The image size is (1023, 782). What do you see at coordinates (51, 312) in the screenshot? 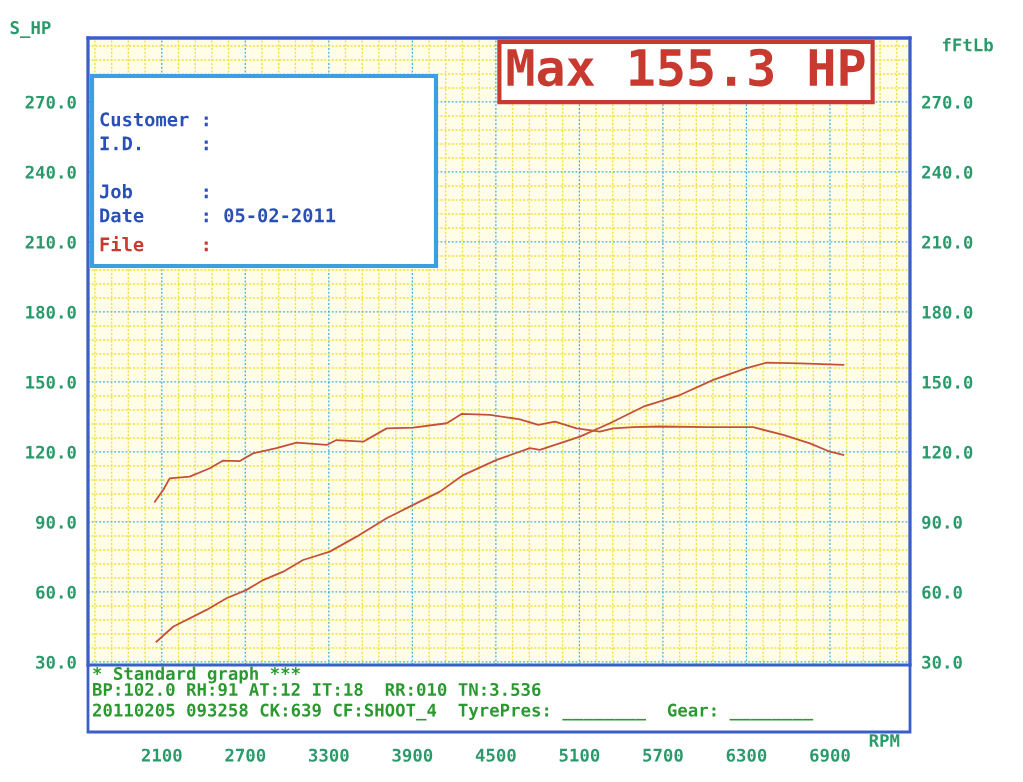
I see `y-tick-label: 180.0` at bounding box center [51, 312].